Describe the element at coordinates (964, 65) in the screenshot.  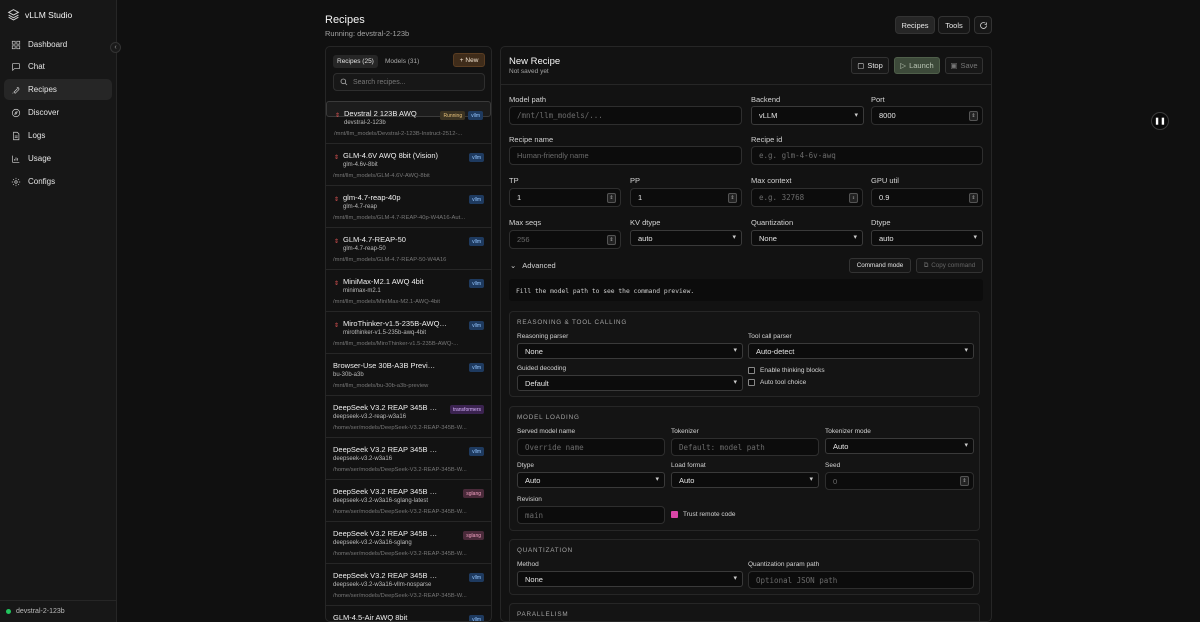
I see `save-button: ▣ Save` at that location.